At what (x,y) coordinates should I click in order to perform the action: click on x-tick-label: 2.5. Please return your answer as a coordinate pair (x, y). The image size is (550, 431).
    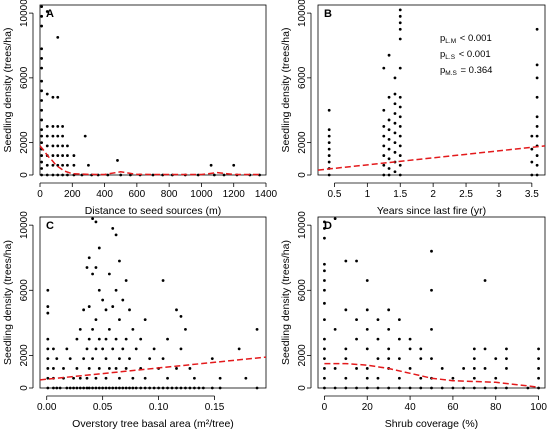
    Looking at the image, I should click on (466, 194).